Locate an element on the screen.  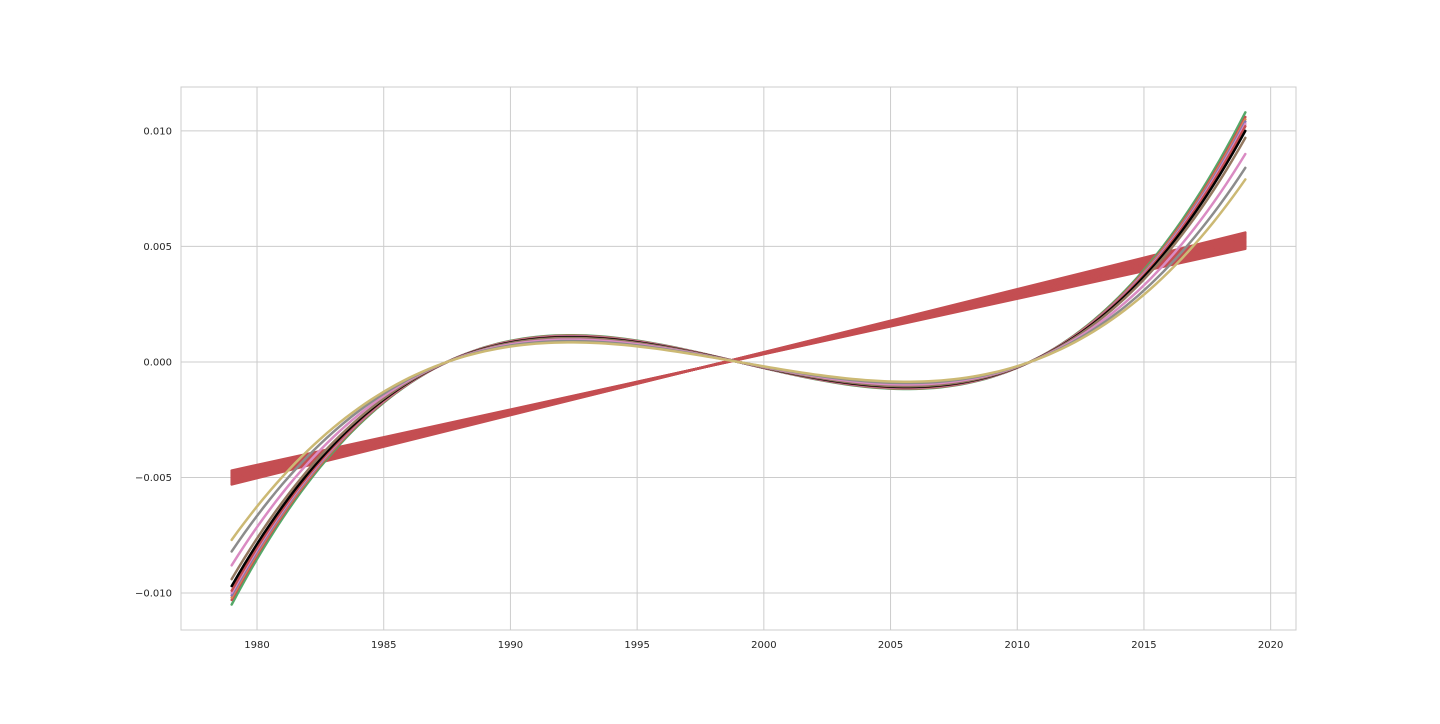
y-tick-label: 0.000 is located at coordinates (157, 362).